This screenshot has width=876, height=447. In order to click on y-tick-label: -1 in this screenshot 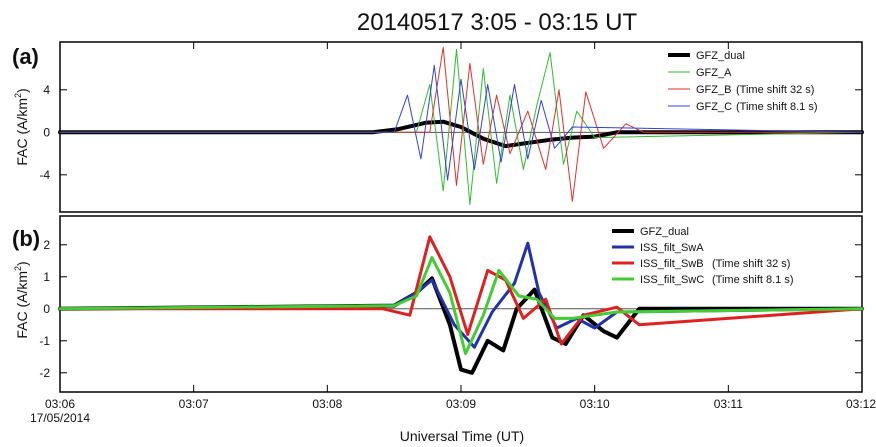, I will do `click(44, 341)`.